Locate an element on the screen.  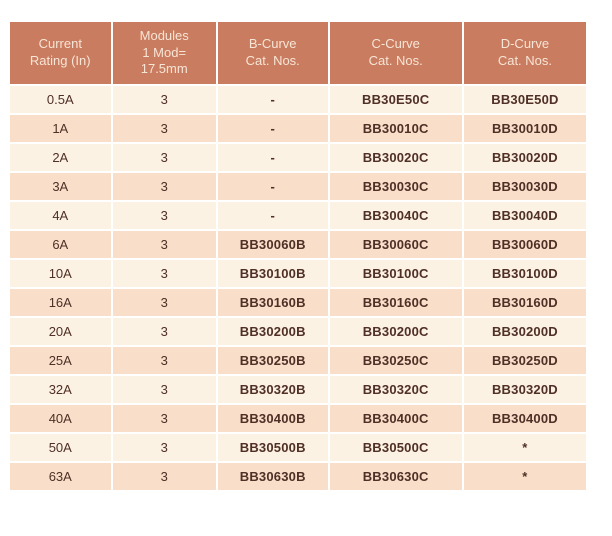
table-row: 16A 3 BB30160B BB30160C BB30160D is located at coordinates (298, 302).